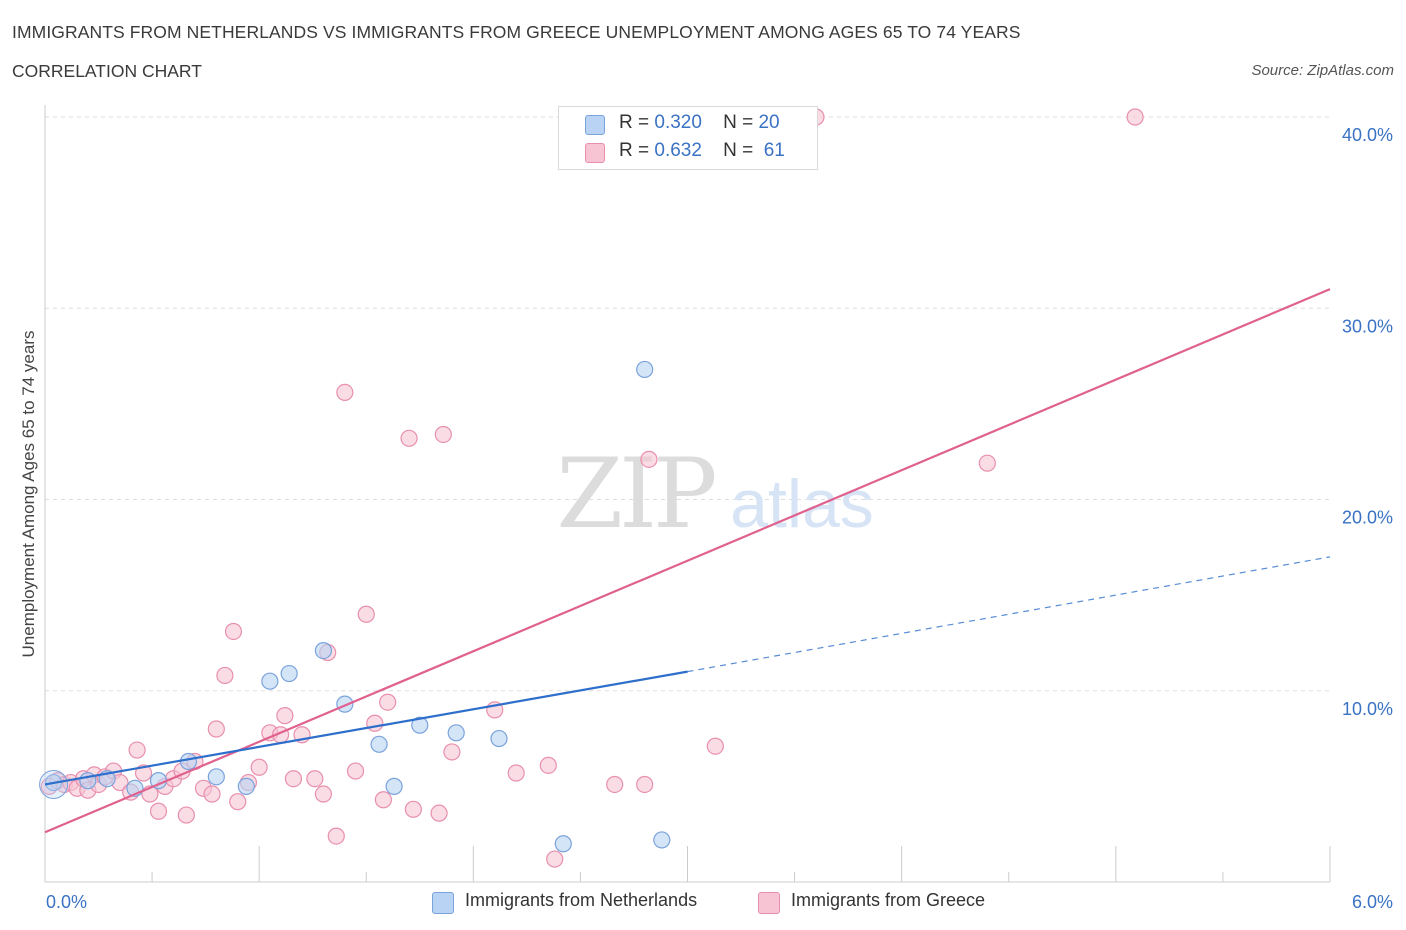  I want to click on legend-swatch-netherlands, so click(595, 125).